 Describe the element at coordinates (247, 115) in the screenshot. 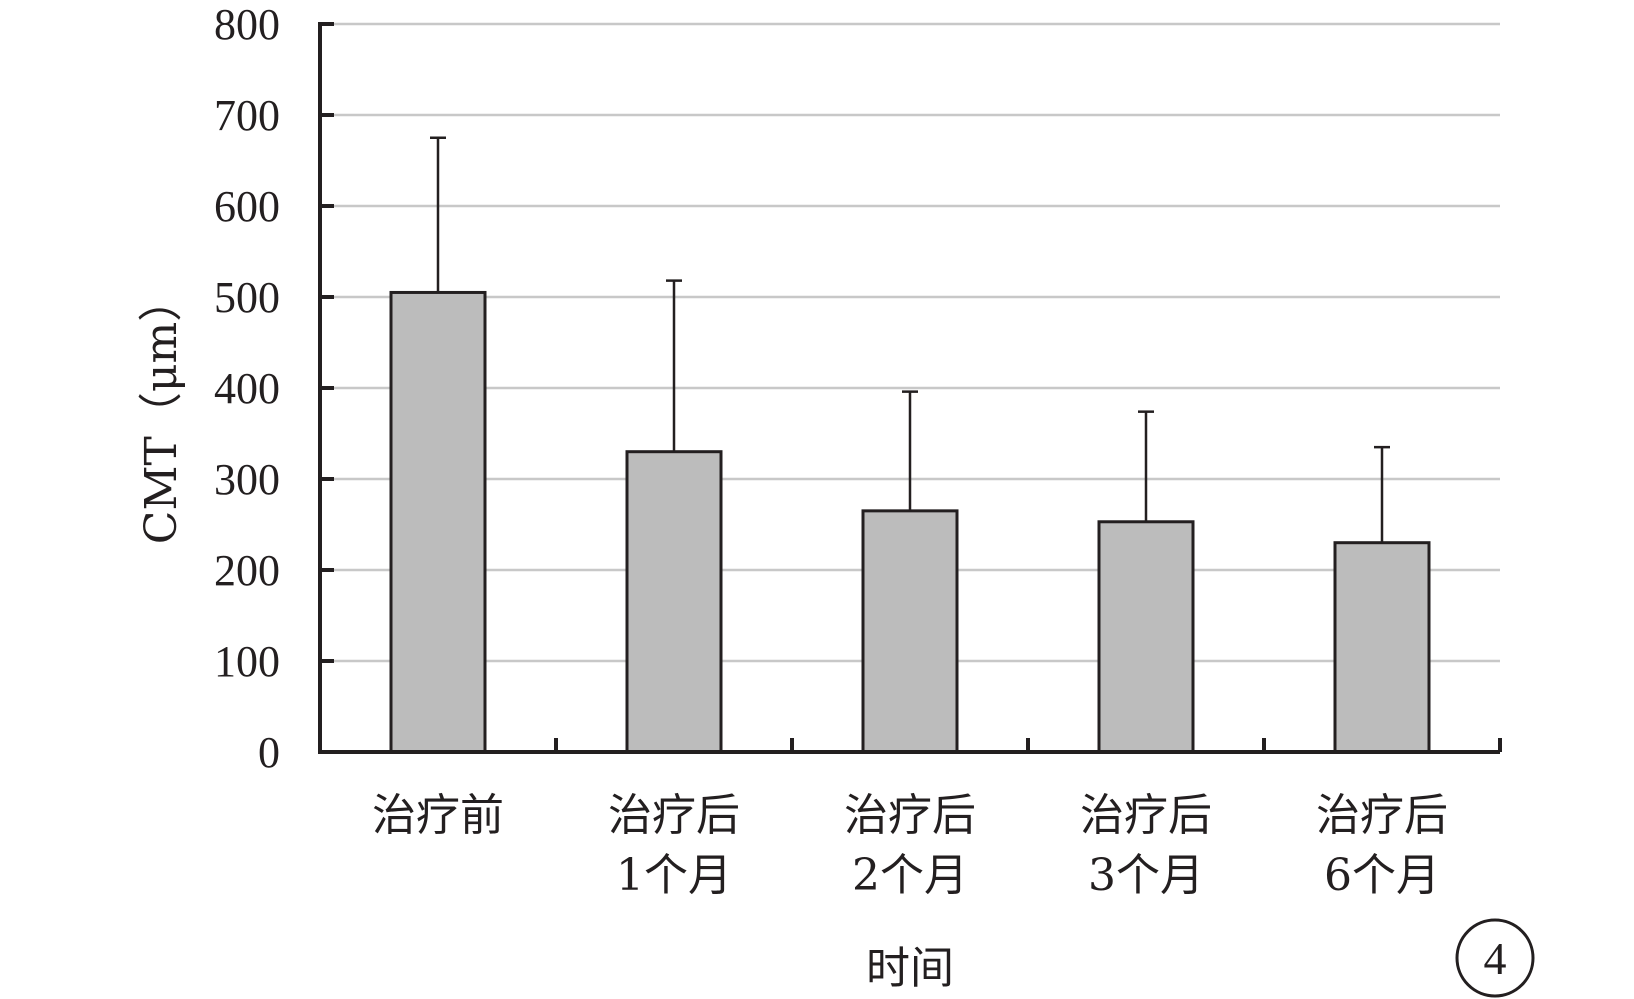

I see `y-tick-label: 700` at that location.